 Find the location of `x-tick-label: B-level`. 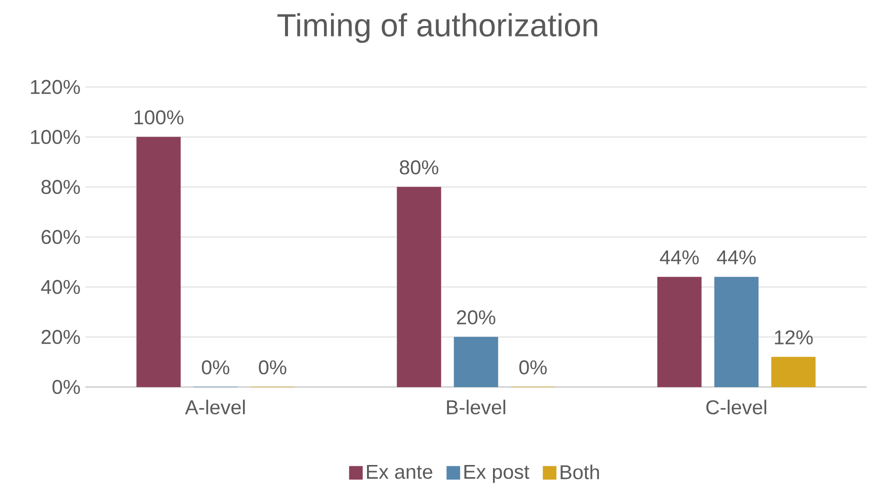

x-tick-label: B-level is located at coordinates (476, 407).